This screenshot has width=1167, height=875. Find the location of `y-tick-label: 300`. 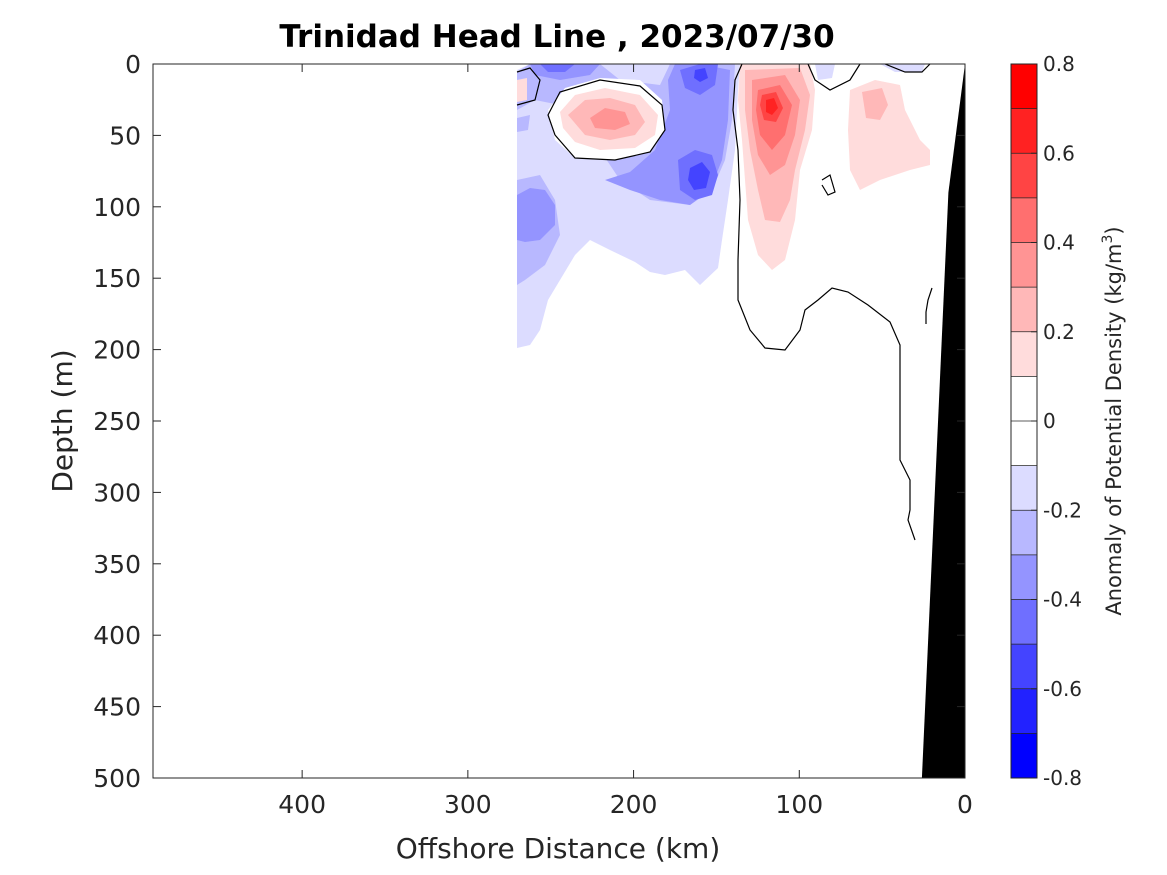

y-tick-label: 300 is located at coordinates (117, 492).